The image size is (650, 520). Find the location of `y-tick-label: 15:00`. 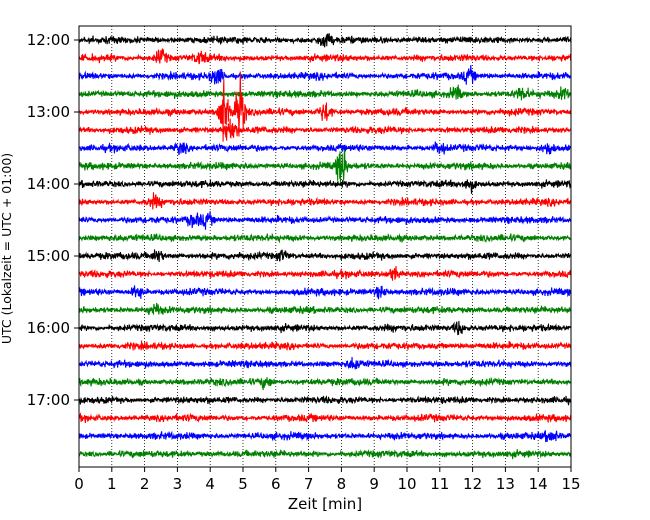

y-tick-label: 15:00 is located at coordinates (48, 256).